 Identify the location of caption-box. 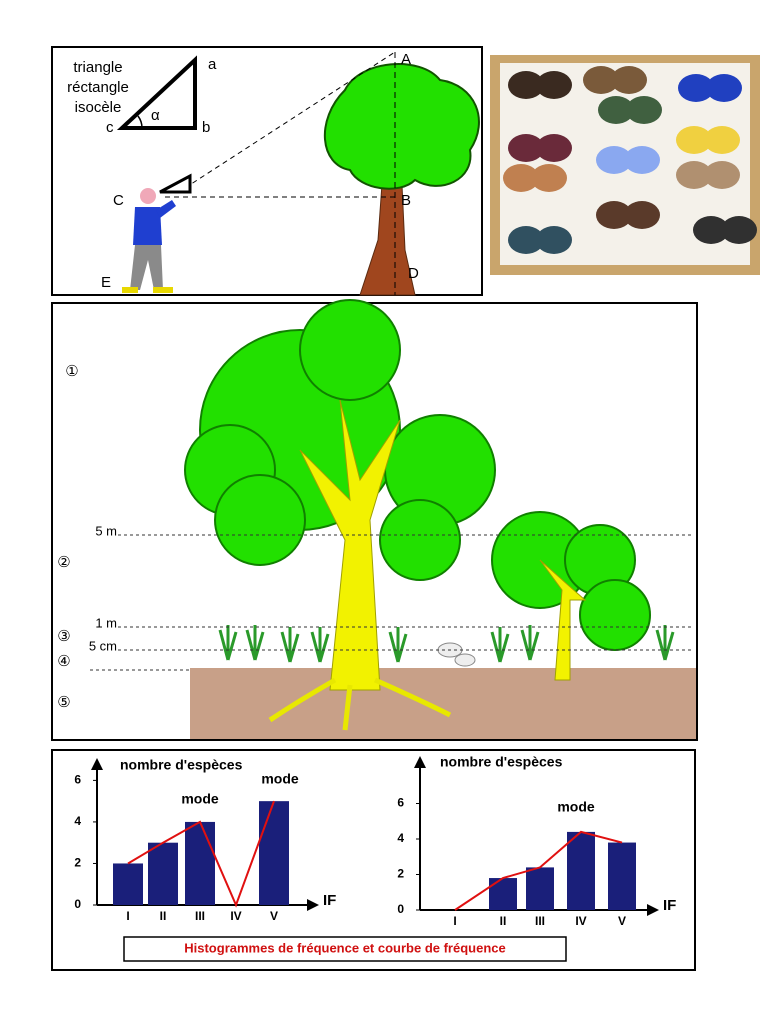
(345, 949).